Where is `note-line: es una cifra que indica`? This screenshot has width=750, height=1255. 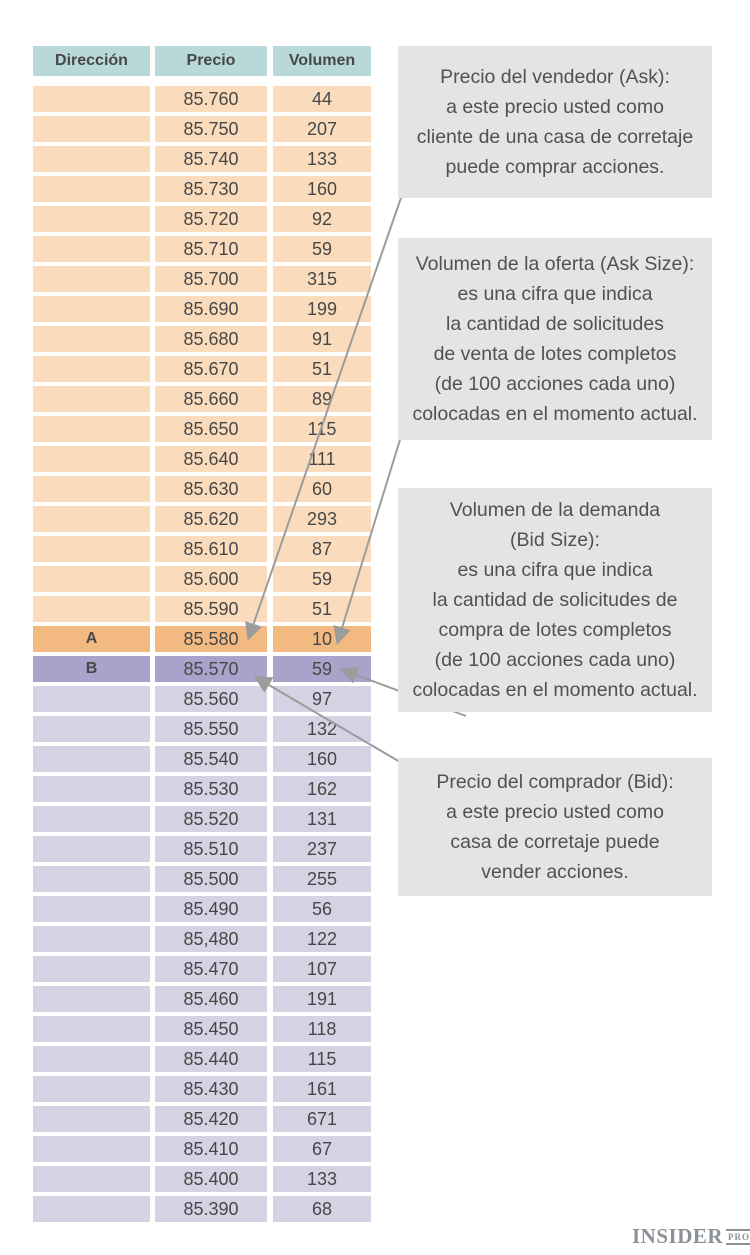
note-line: es una cifra que indica is located at coordinates (555, 294).